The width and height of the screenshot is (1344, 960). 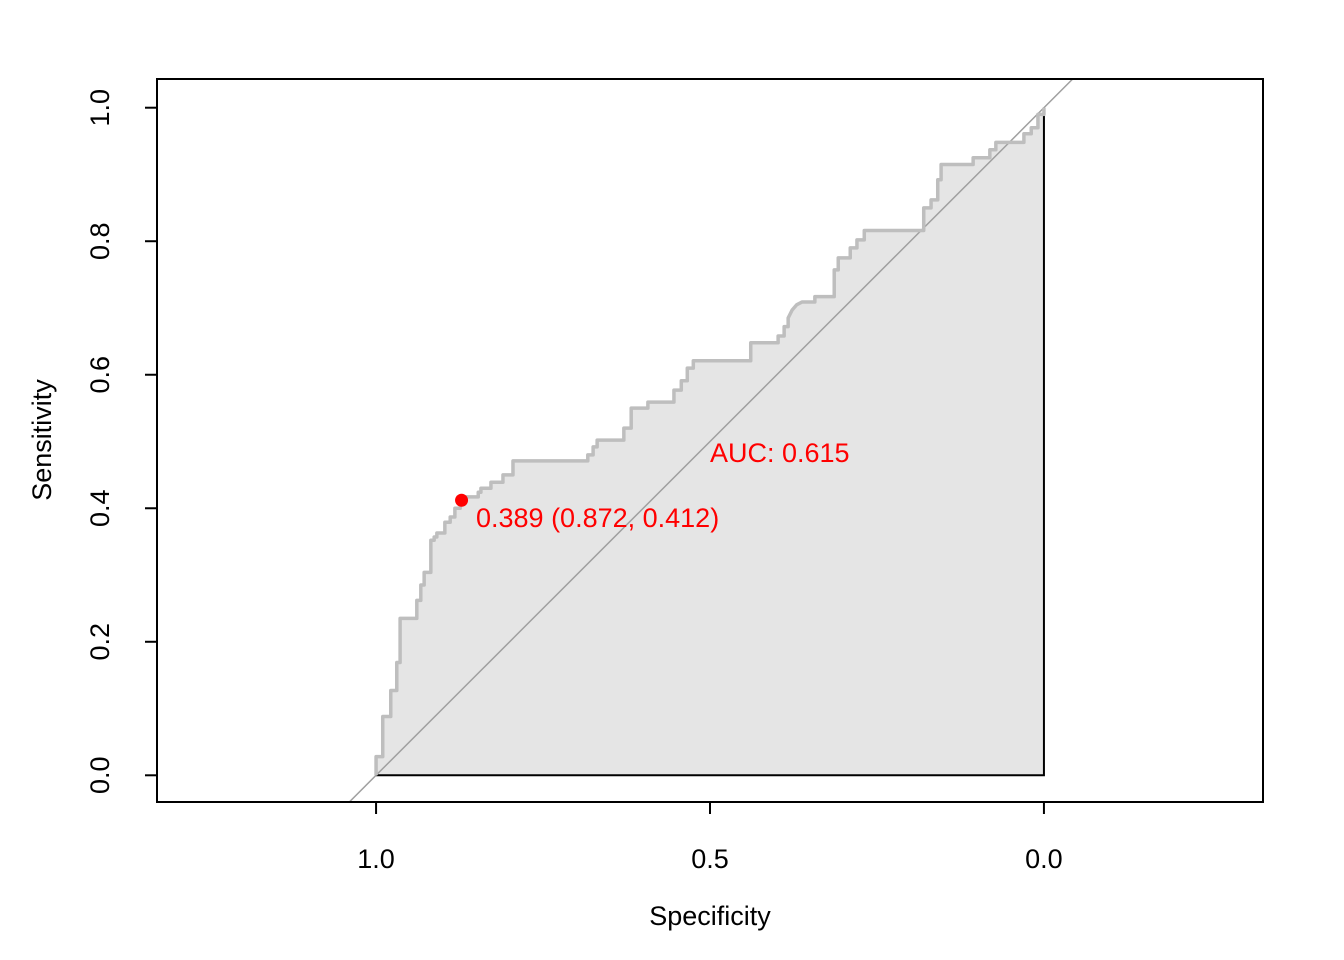 What do you see at coordinates (597, 518) in the screenshot?
I see `best-threshold-label: 0.389 (0.872, 0.412)` at bounding box center [597, 518].